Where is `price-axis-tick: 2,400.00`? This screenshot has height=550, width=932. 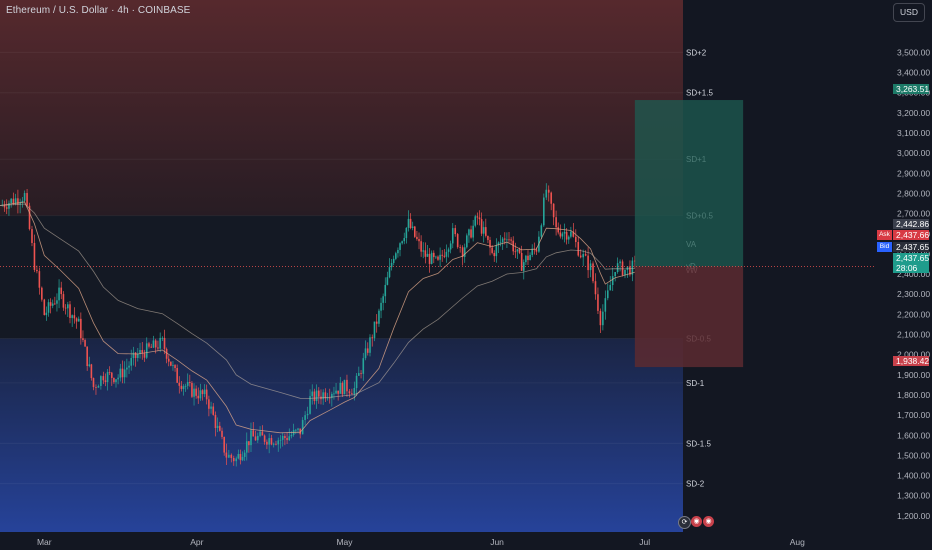 price-axis-tick: 2,400.00 is located at coordinates (913, 274).